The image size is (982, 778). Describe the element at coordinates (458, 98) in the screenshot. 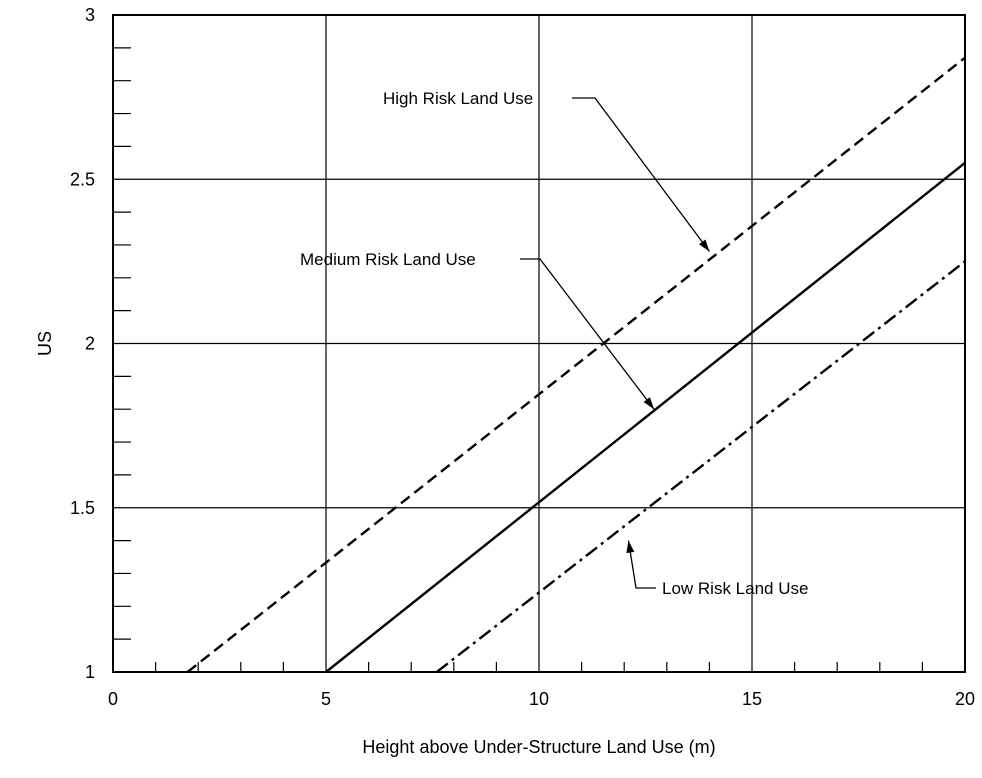

I see `annotation-label: High Risk Land Use` at that location.